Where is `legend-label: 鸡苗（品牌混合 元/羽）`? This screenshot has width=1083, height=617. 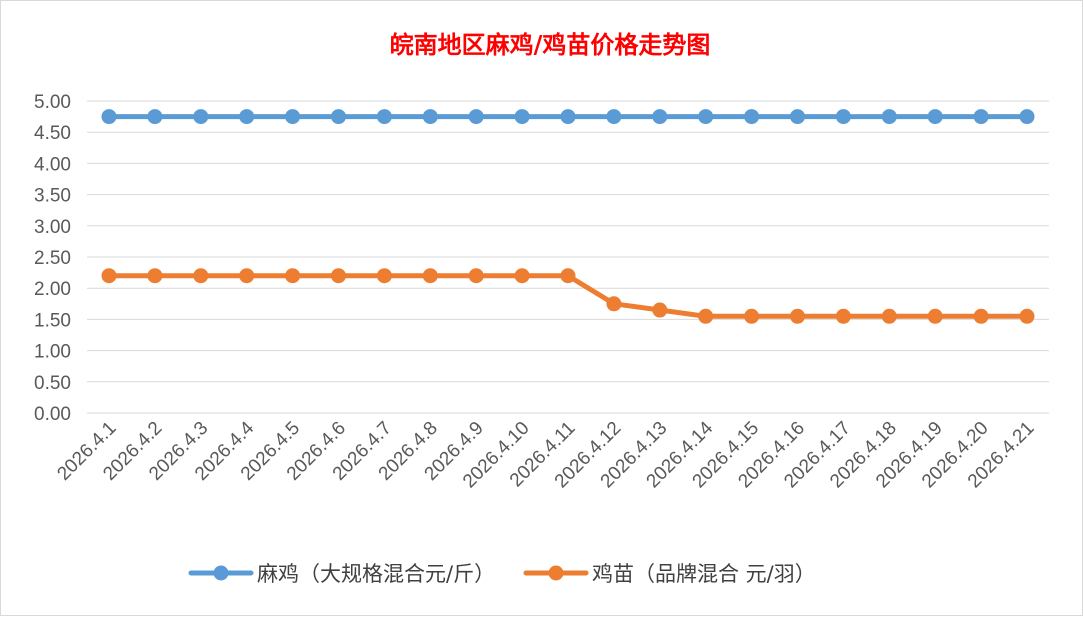
legend-label: 鸡苗（品牌混合 元/羽） is located at coordinates (704, 574).